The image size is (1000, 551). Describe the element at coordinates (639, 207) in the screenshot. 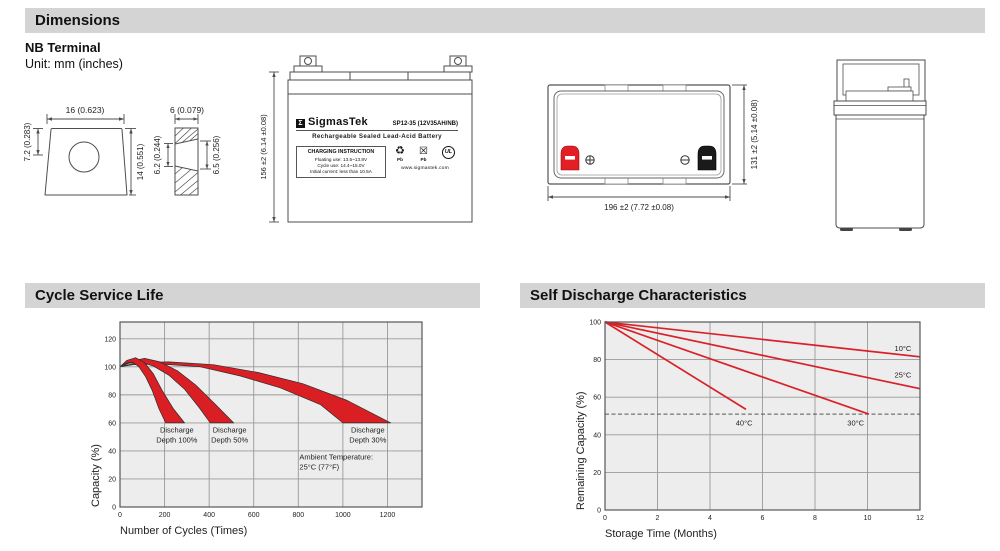

I see `battery-top-width-label: 196 ±2 (7.72 ±0.08)` at that location.